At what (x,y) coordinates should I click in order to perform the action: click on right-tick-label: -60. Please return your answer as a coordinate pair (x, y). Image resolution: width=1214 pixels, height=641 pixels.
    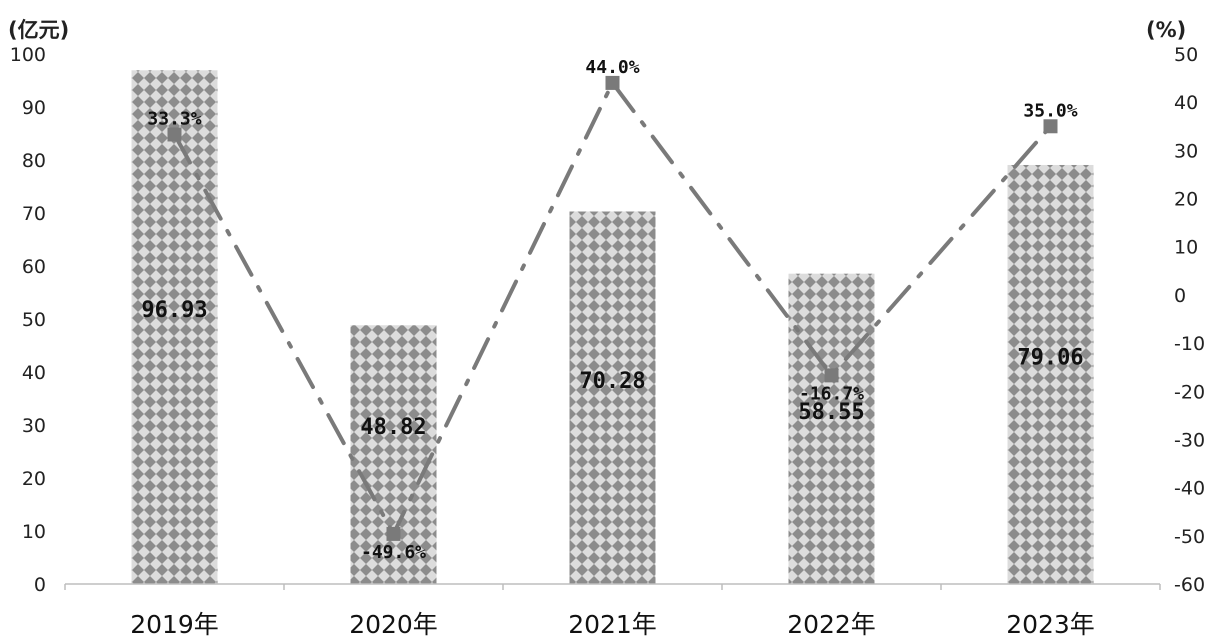
    Looking at the image, I should click on (1189, 585).